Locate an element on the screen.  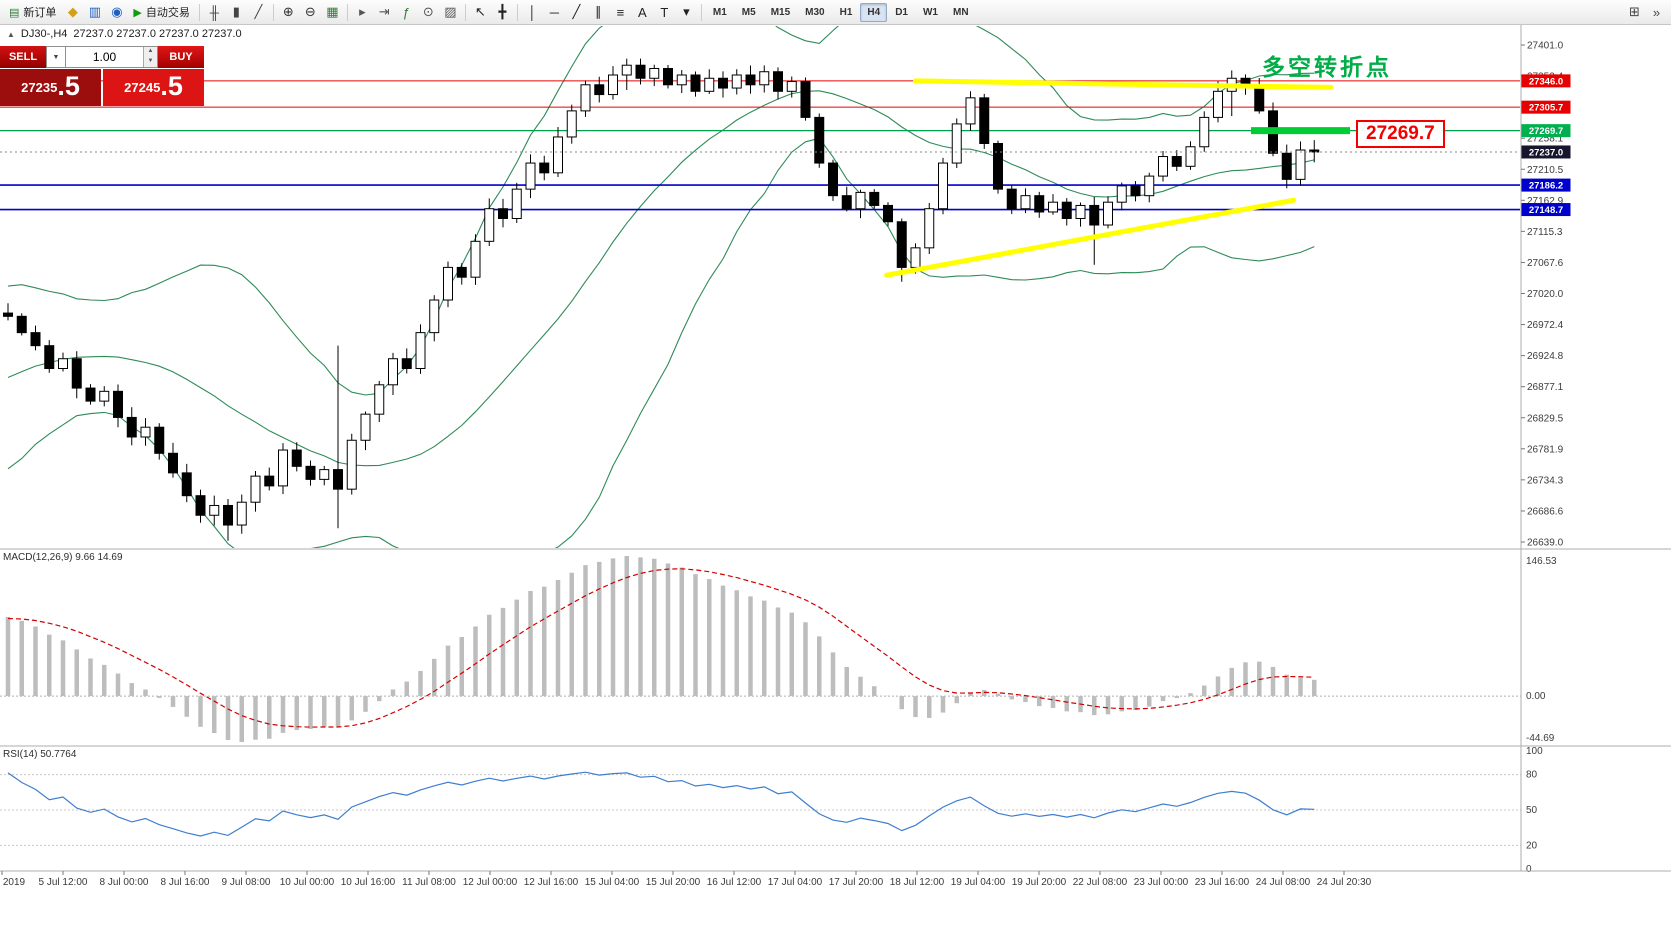
data-window-button: ◉ is located at coordinates (116, 12).